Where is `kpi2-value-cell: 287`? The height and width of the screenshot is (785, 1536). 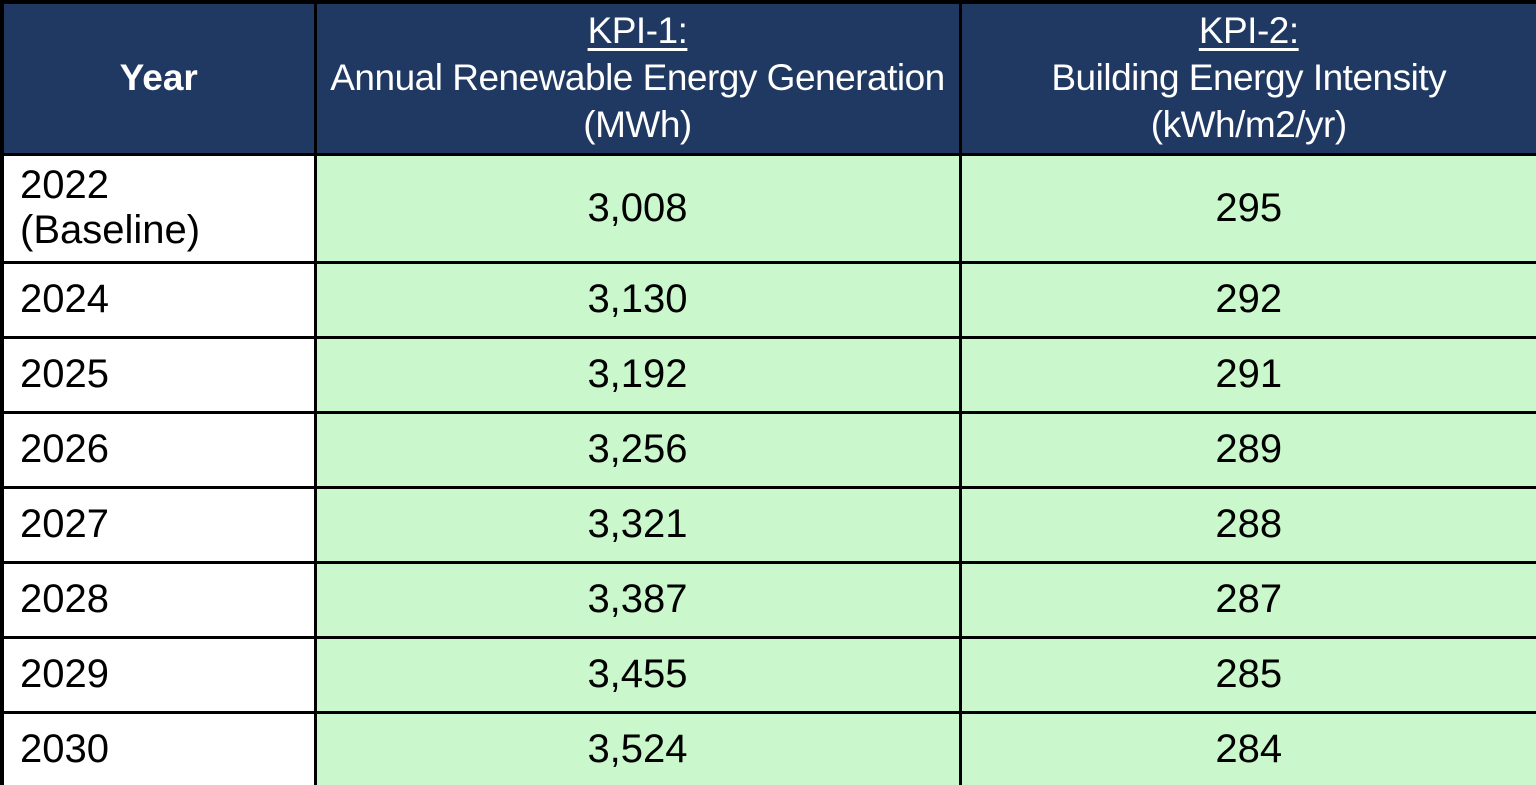 kpi2-value-cell: 287 is located at coordinates (1247, 599).